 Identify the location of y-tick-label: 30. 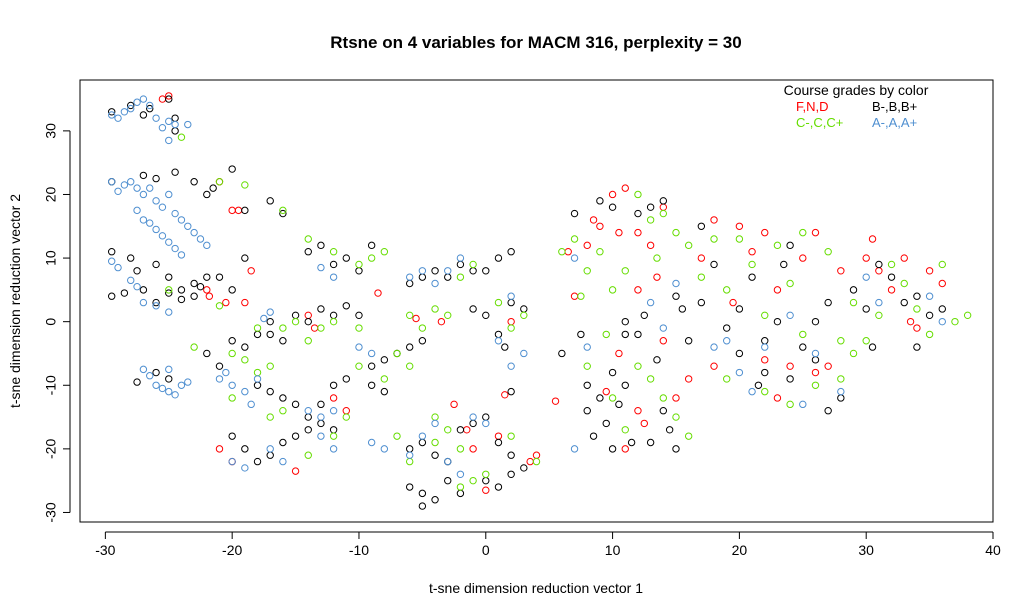
(51, 131).